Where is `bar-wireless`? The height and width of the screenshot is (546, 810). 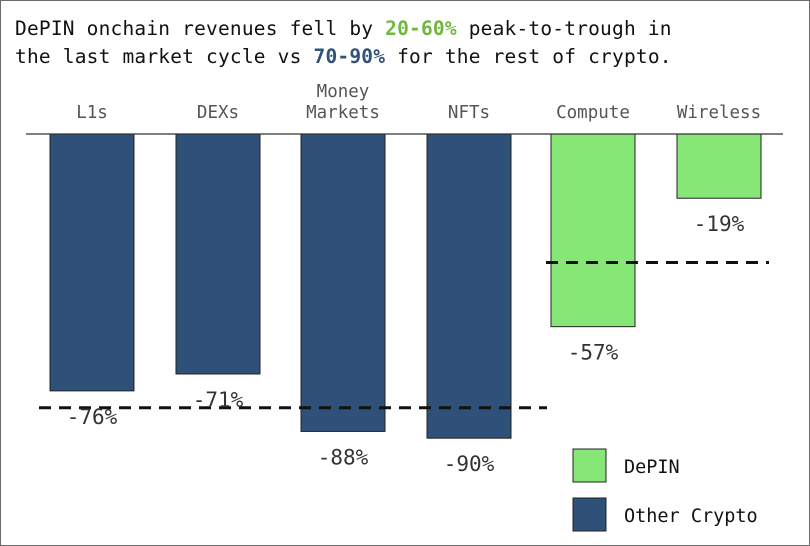 bar-wireless is located at coordinates (719, 166).